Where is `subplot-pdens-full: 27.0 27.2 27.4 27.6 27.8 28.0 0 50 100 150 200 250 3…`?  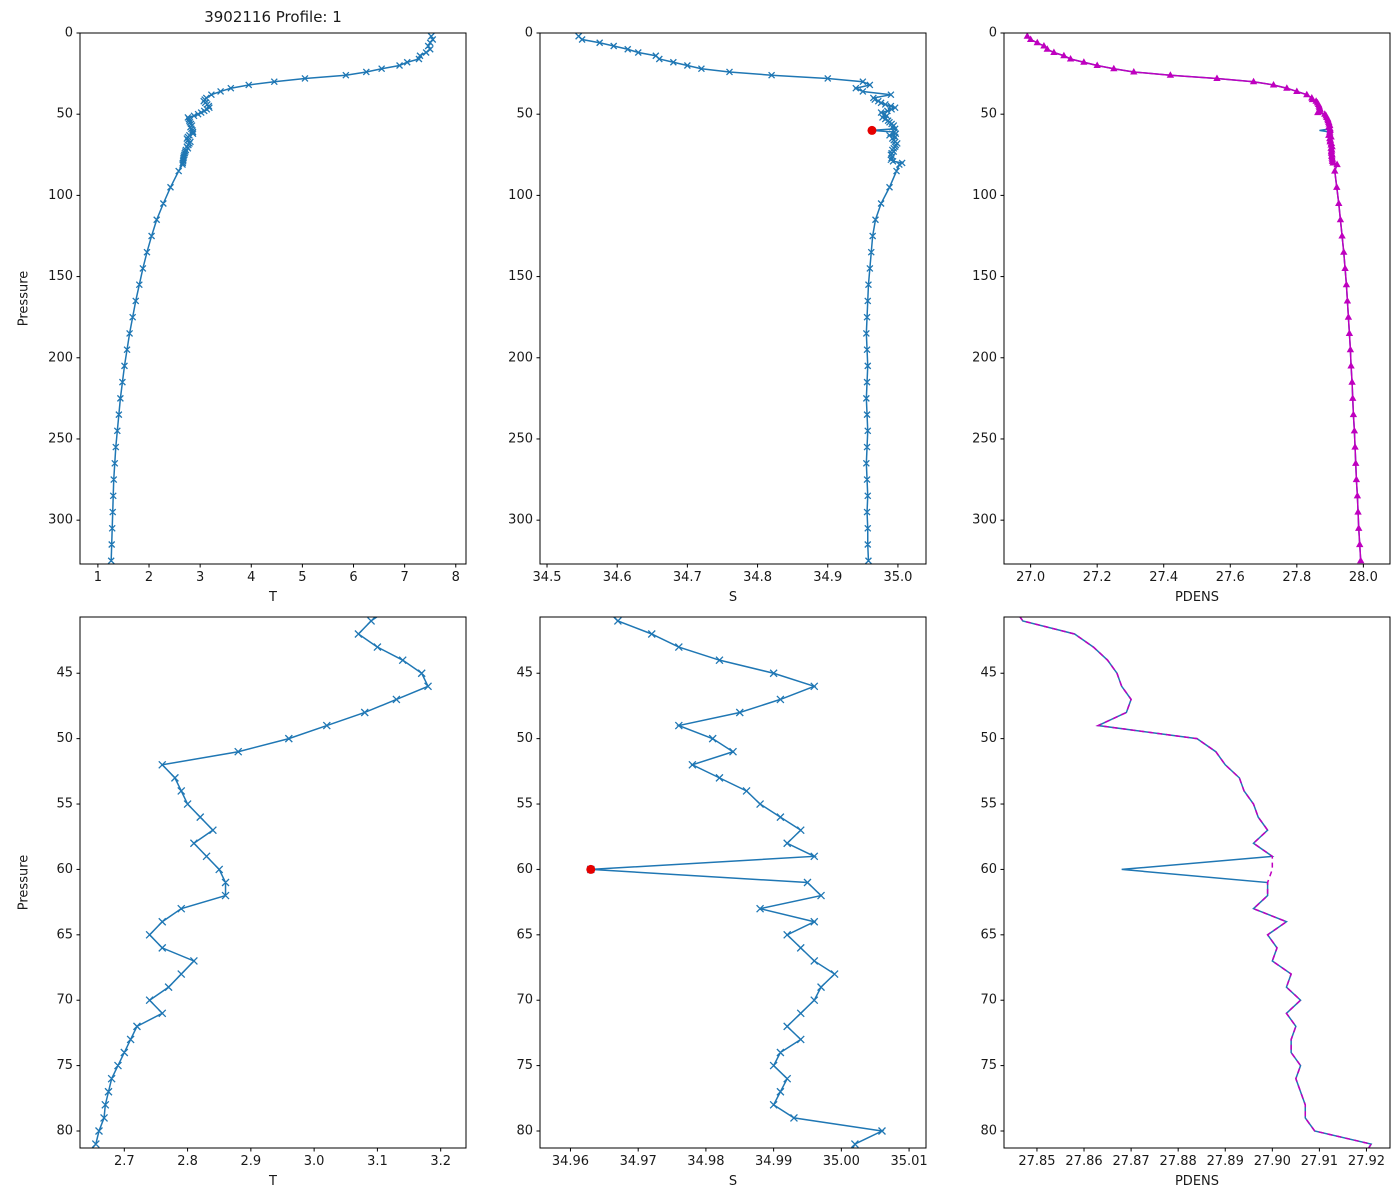
subplot-pdens-full: 27.0 27.2 27.4 27.6 27.8 28.0 0 50 100 150 200 250 3… is located at coordinates (1181, 315).